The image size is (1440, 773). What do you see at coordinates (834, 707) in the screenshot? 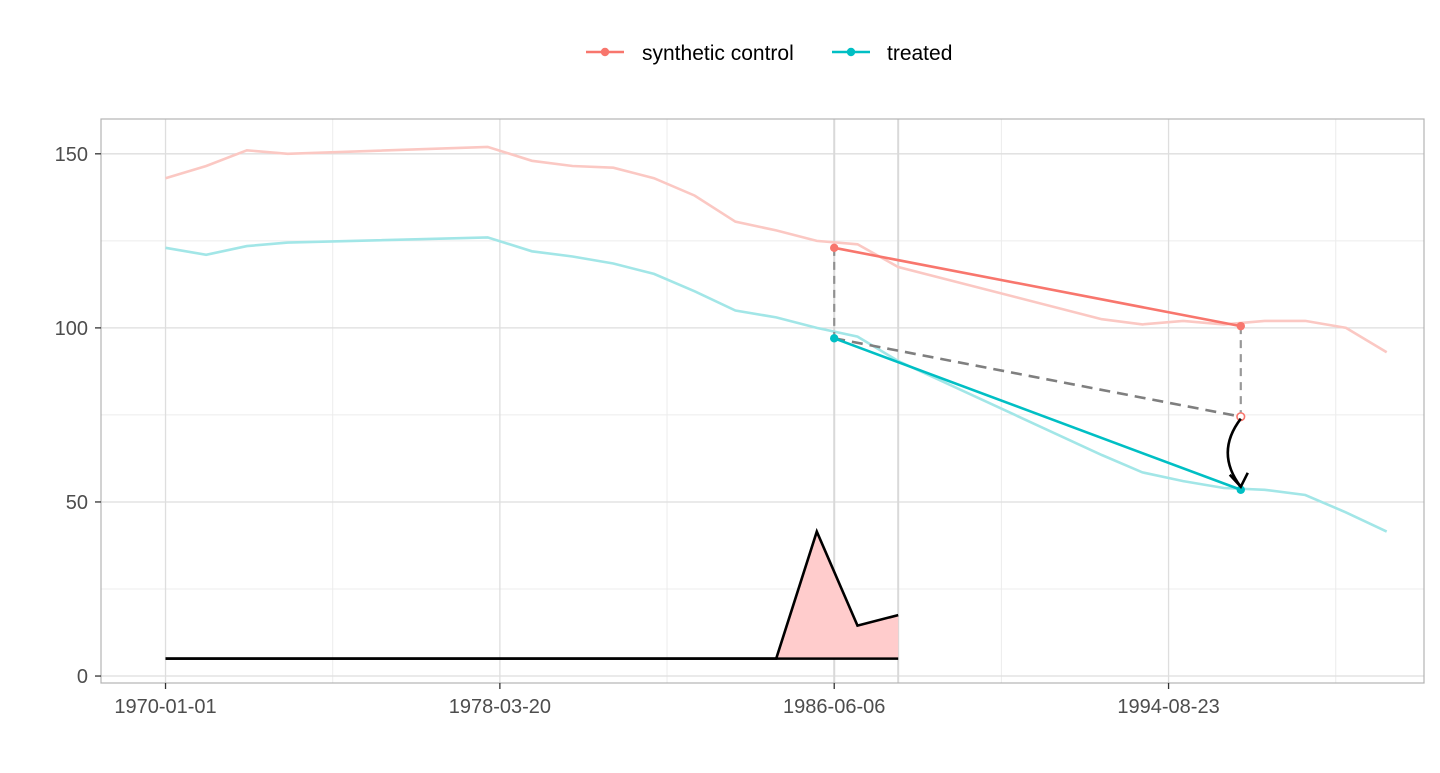
I see `x-tick-label: 1986-06-06` at bounding box center [834, 707].